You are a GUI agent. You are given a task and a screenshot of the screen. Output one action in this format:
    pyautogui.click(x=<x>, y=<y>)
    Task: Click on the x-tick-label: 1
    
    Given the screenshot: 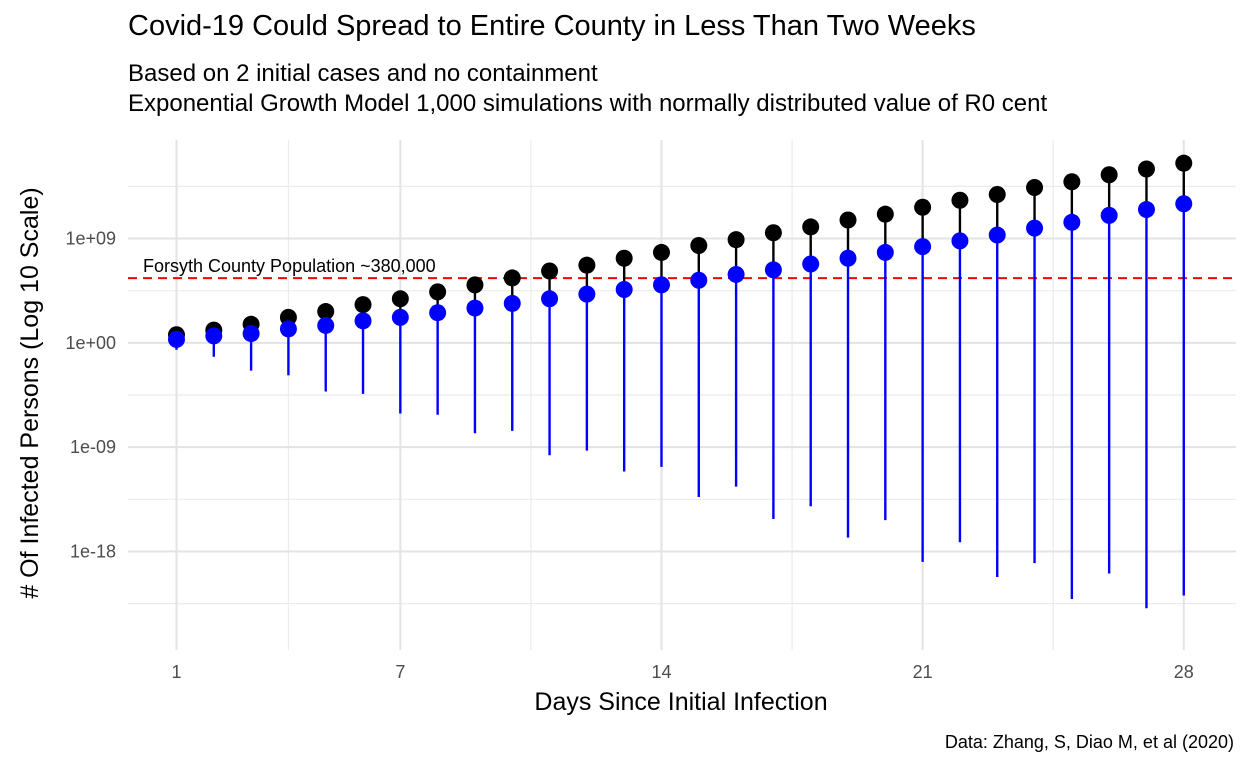 What is the action you would take?
    pyautogui.click(x=176, y=672)
    